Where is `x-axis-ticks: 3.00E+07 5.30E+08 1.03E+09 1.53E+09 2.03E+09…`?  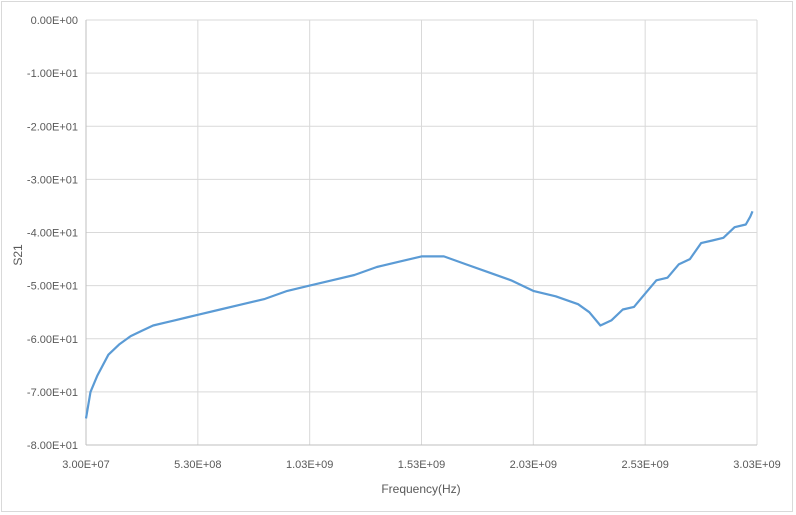
x-axis-ticks: 3.00E+07 5.30E+08 1.03E+09 1.53E+09 2.03E+09… is located at coordinates (421, 465).